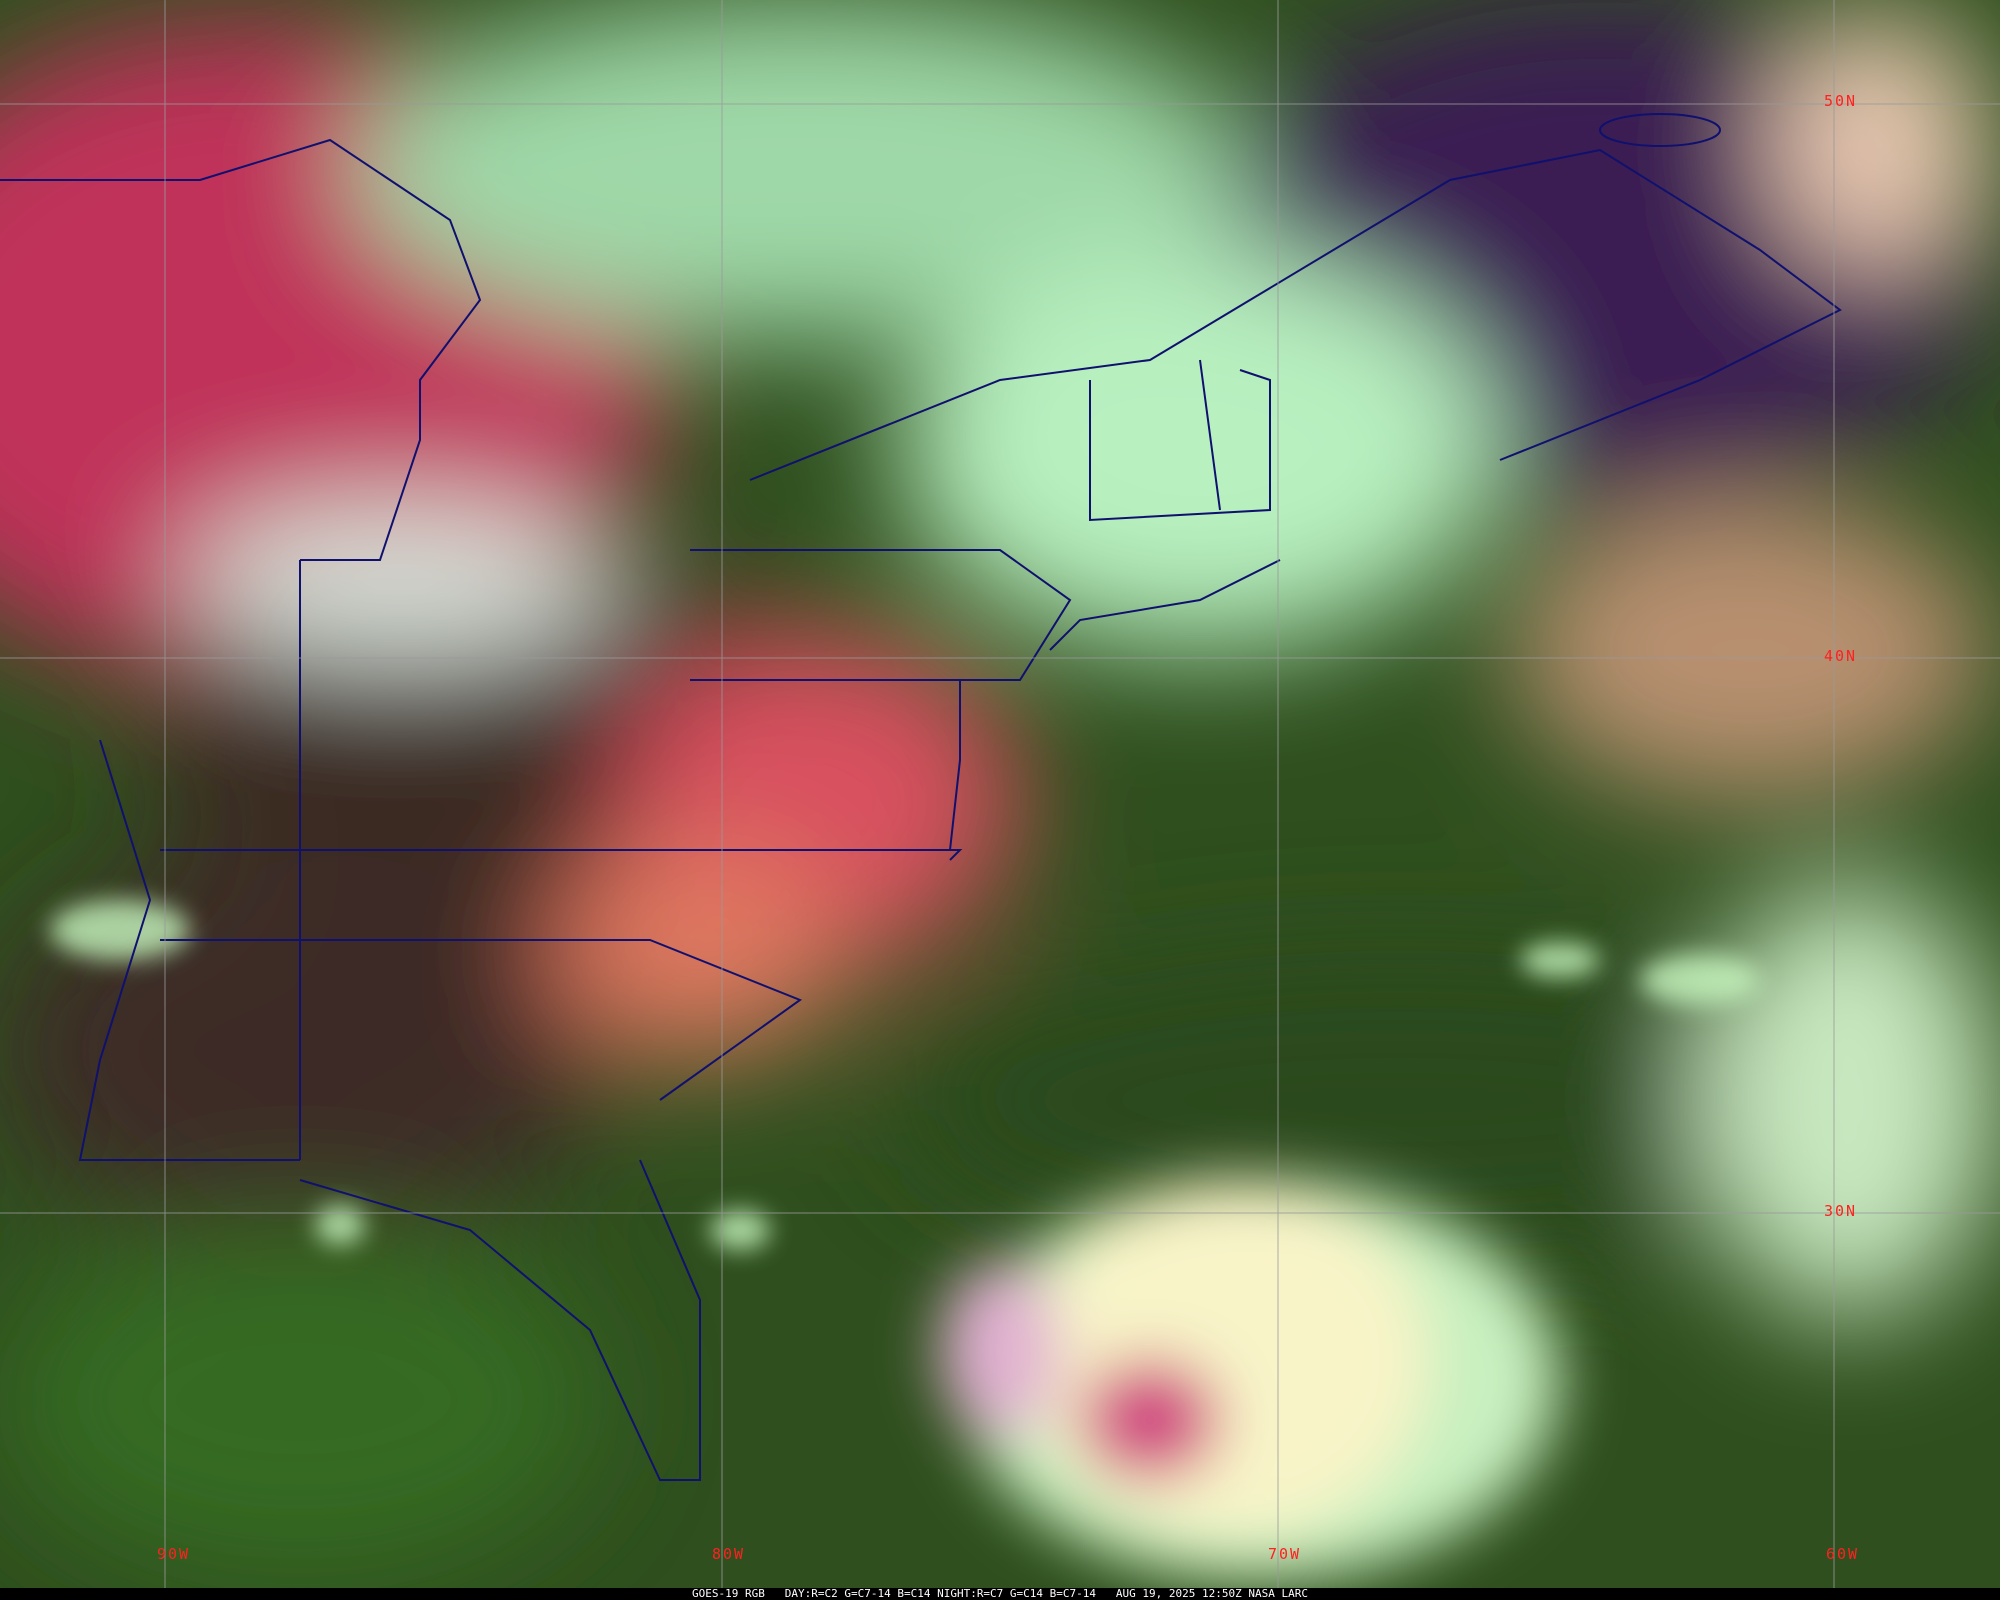 The image size is (2000, 1600). What do you see at coordinates (1843, 1554) in the screenshot?
I see `lon-label-60w: 60W` at bounding box center [1843, 1554].